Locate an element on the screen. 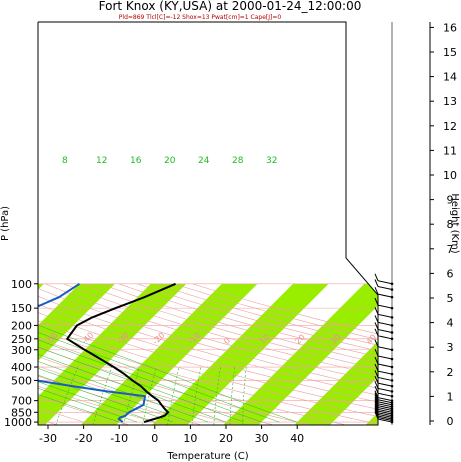 Image resolution: width=461 pixels, height=462 pixels. wind-barbs is located at coordinates (384, 348).